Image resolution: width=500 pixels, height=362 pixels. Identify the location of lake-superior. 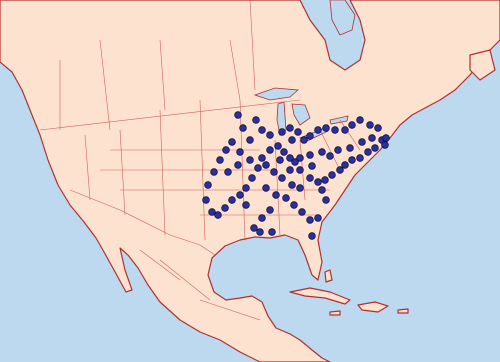
(276, 94).